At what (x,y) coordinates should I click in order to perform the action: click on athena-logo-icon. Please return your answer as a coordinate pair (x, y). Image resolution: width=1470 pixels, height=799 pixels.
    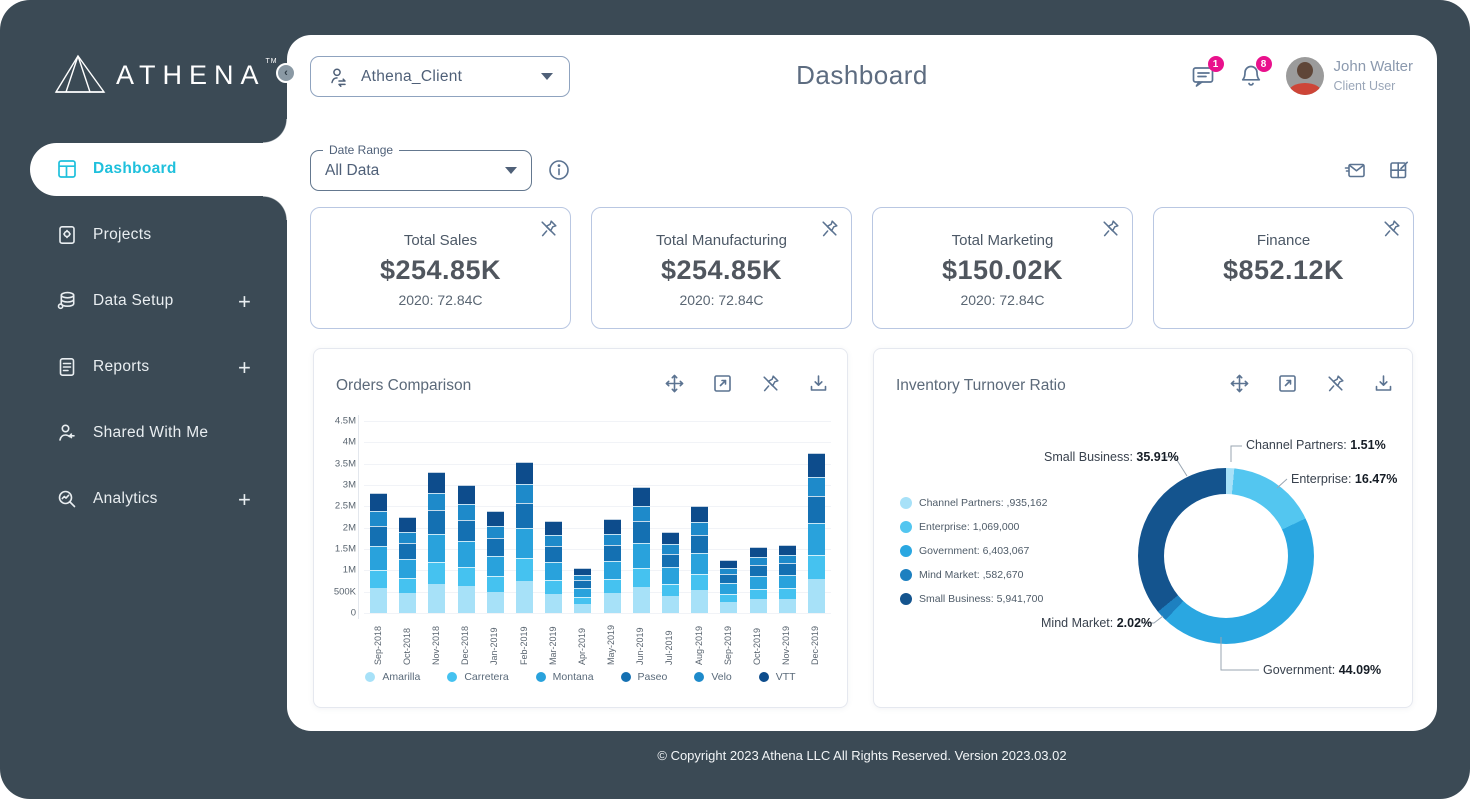
    Looking at the image, I should click on (80, 73).